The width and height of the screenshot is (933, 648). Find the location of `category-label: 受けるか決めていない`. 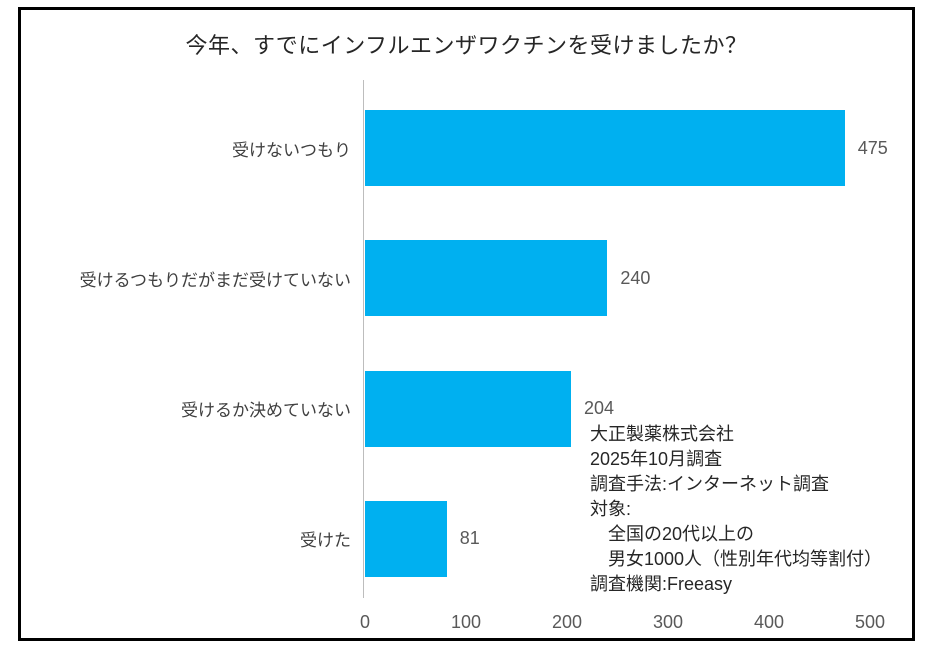

category-label: 受けるか決めていない is located at coordinates (266, 411).